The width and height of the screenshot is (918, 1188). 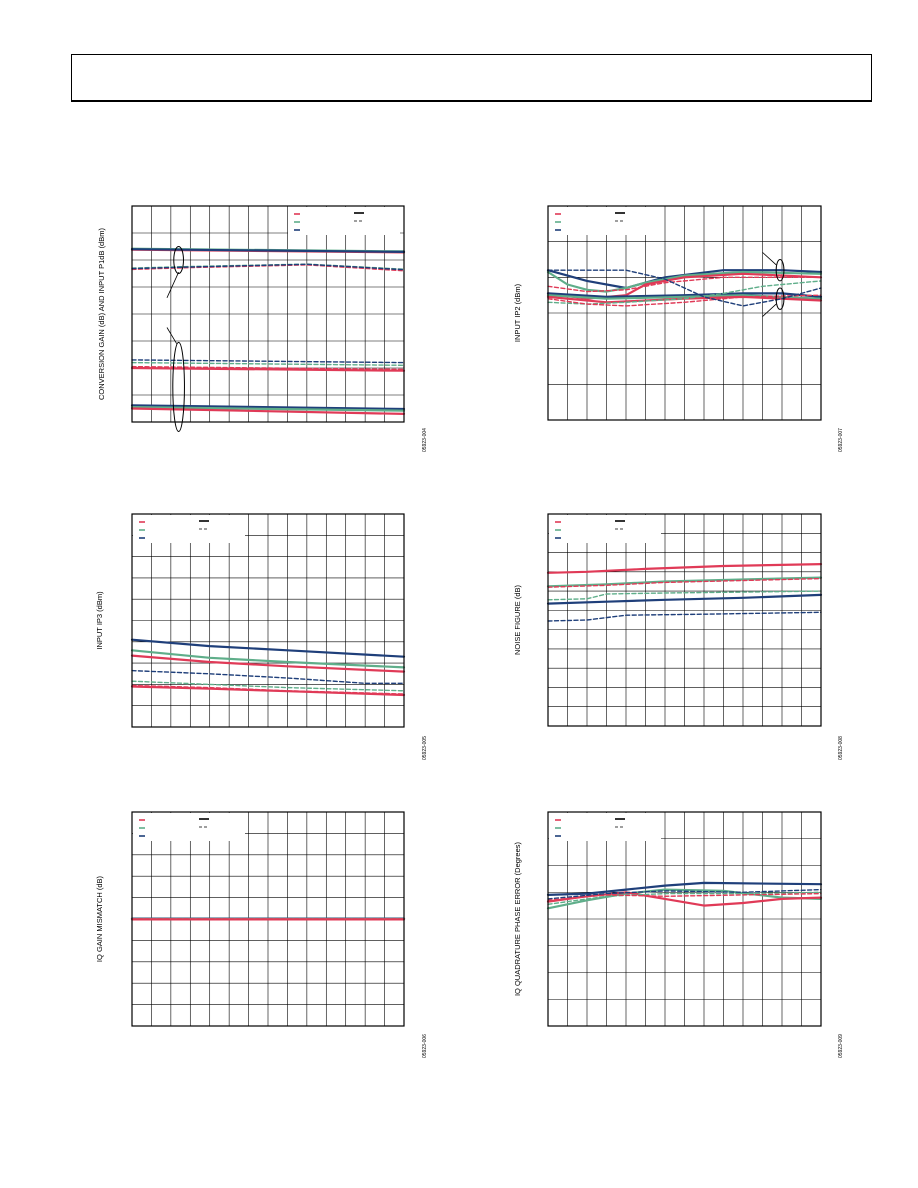 What do you see at coordinates (471, 78) in the screenshot?
I see `page-header-box` at bounding box center [471, 78].